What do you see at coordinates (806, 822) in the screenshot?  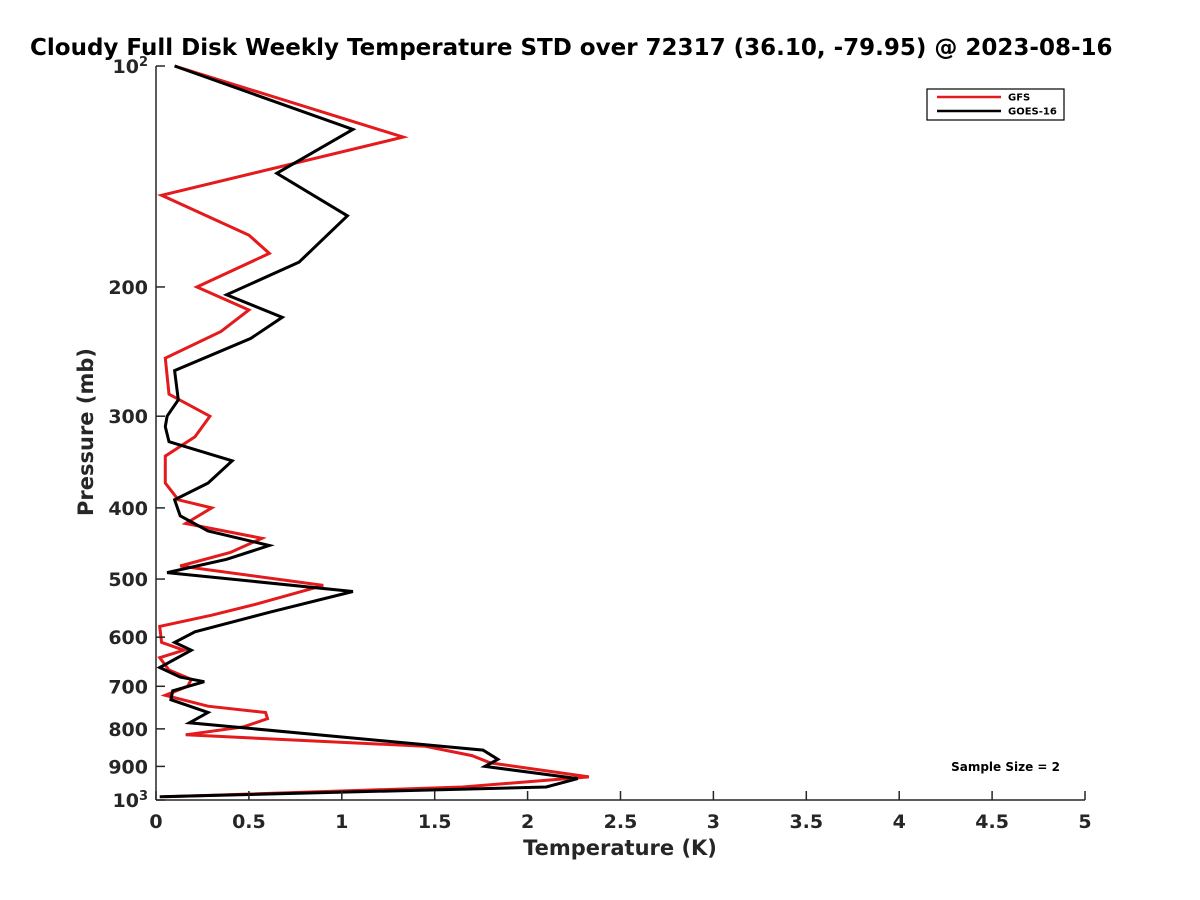 I see `x-tick-label: 3.5` at bounding box center [806, 822].